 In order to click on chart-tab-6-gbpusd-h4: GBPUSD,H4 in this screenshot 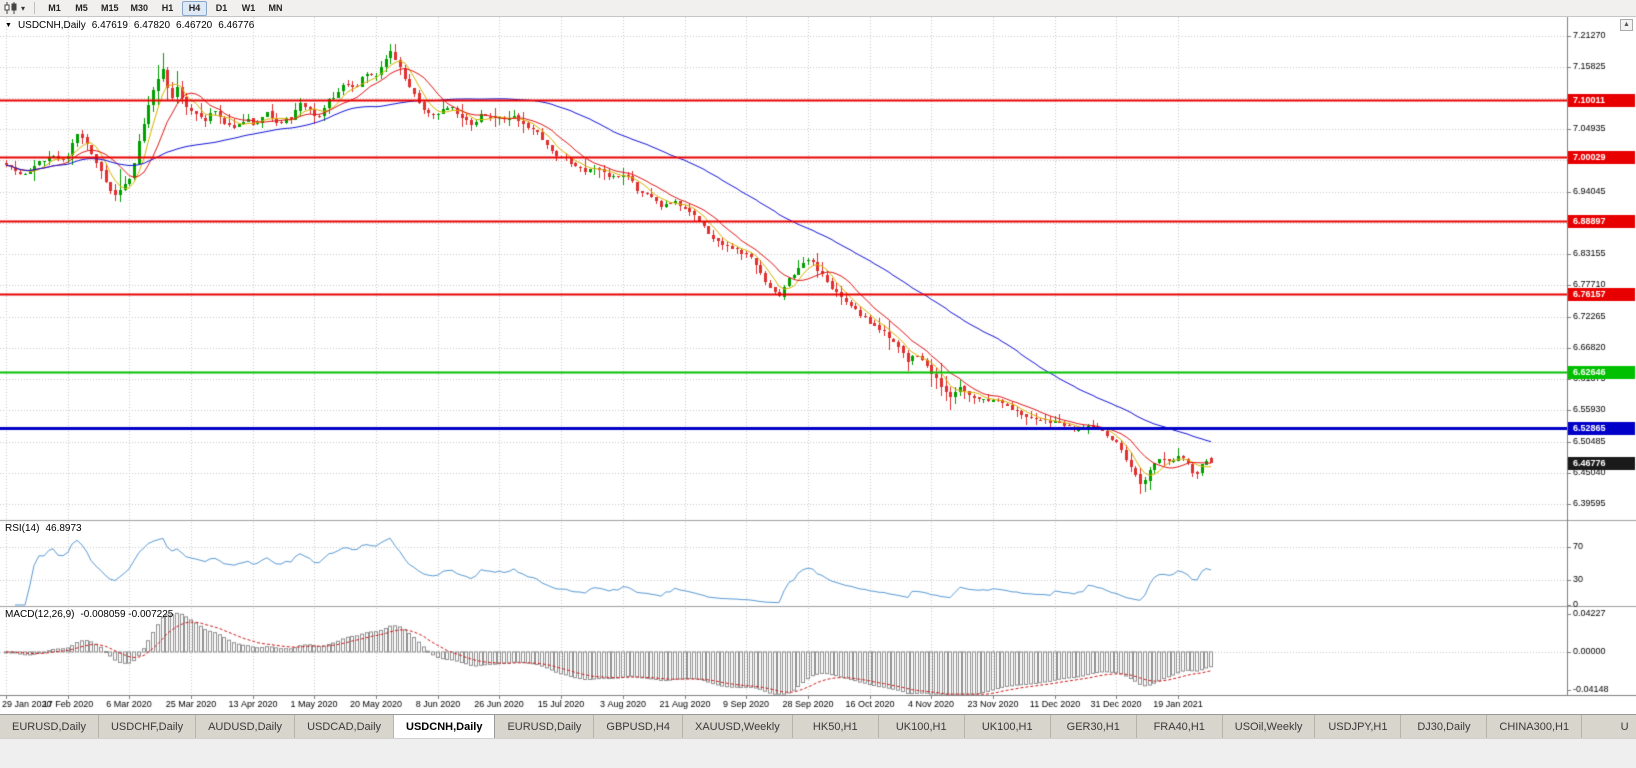, I will do `click(638, 726)`.